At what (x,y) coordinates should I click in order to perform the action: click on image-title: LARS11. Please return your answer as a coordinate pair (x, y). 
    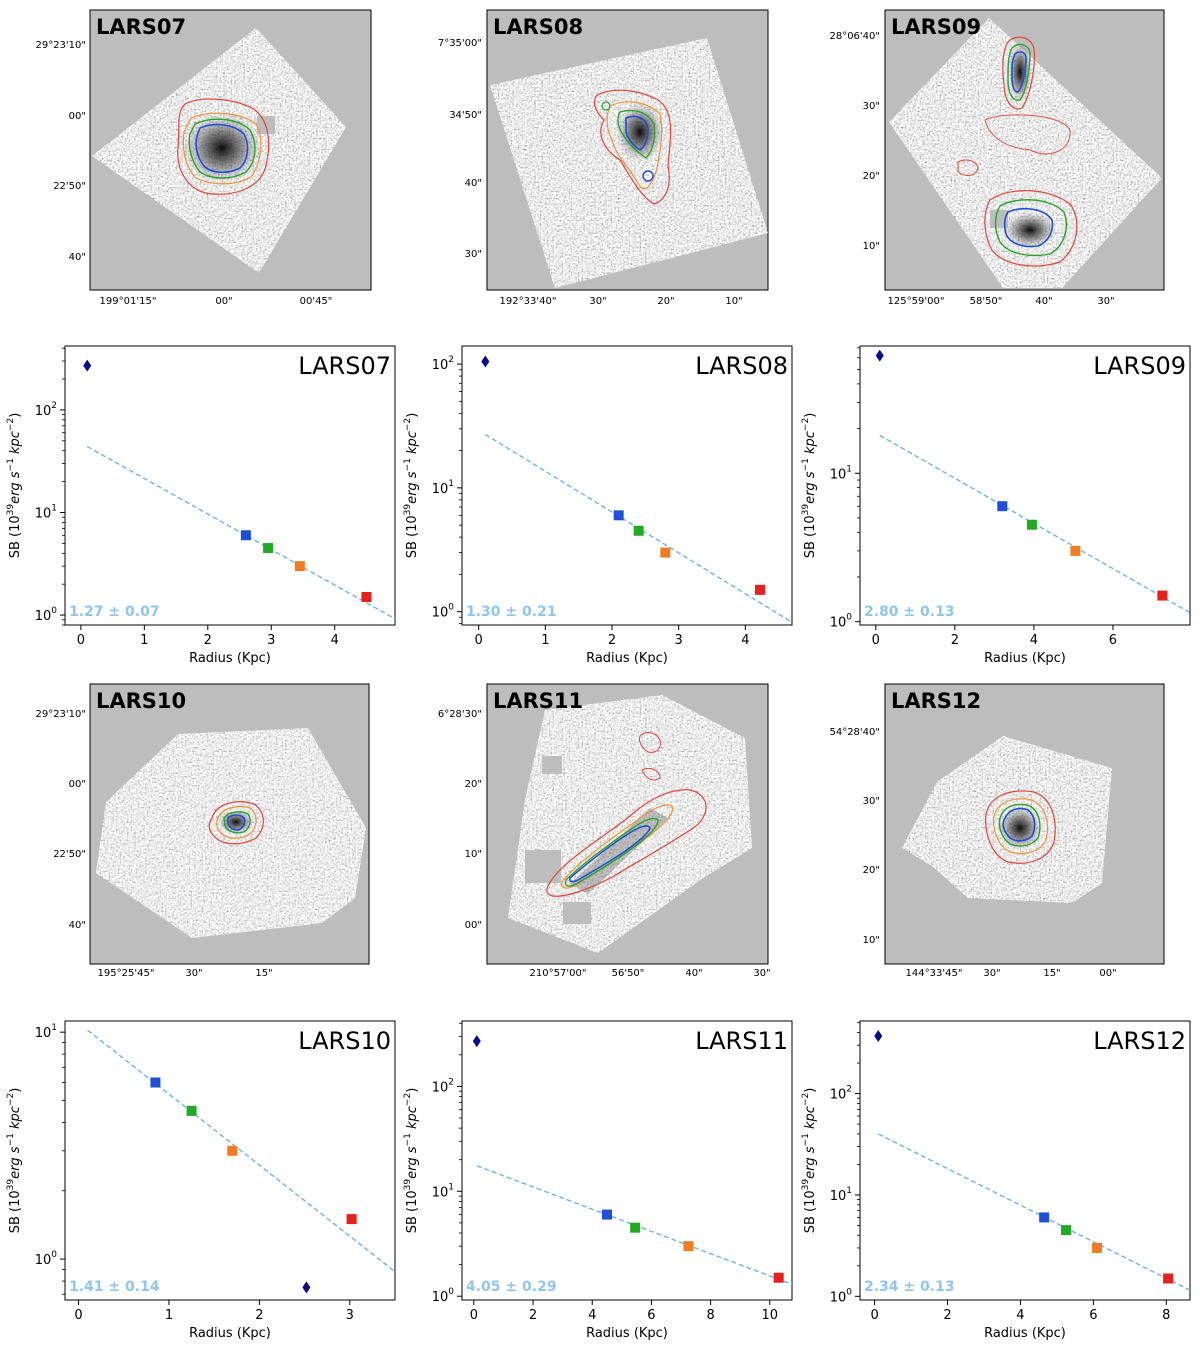
    Looking at the image, I should click on (538, 701).